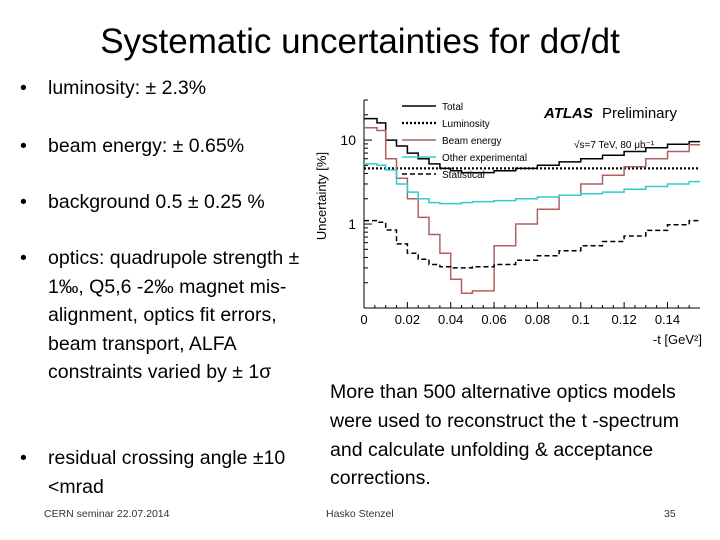  I want to click on bullet-text: background 0.5 ± 0.25 %, so click(156, 202).